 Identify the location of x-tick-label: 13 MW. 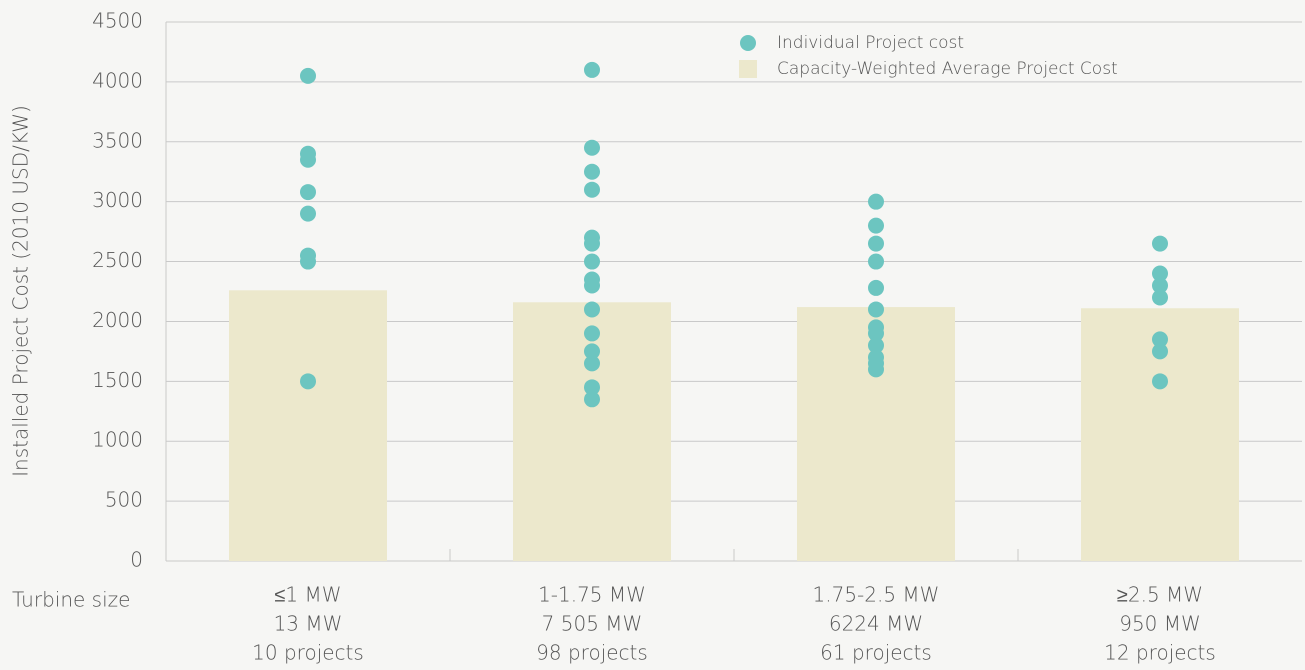
(308, 624).